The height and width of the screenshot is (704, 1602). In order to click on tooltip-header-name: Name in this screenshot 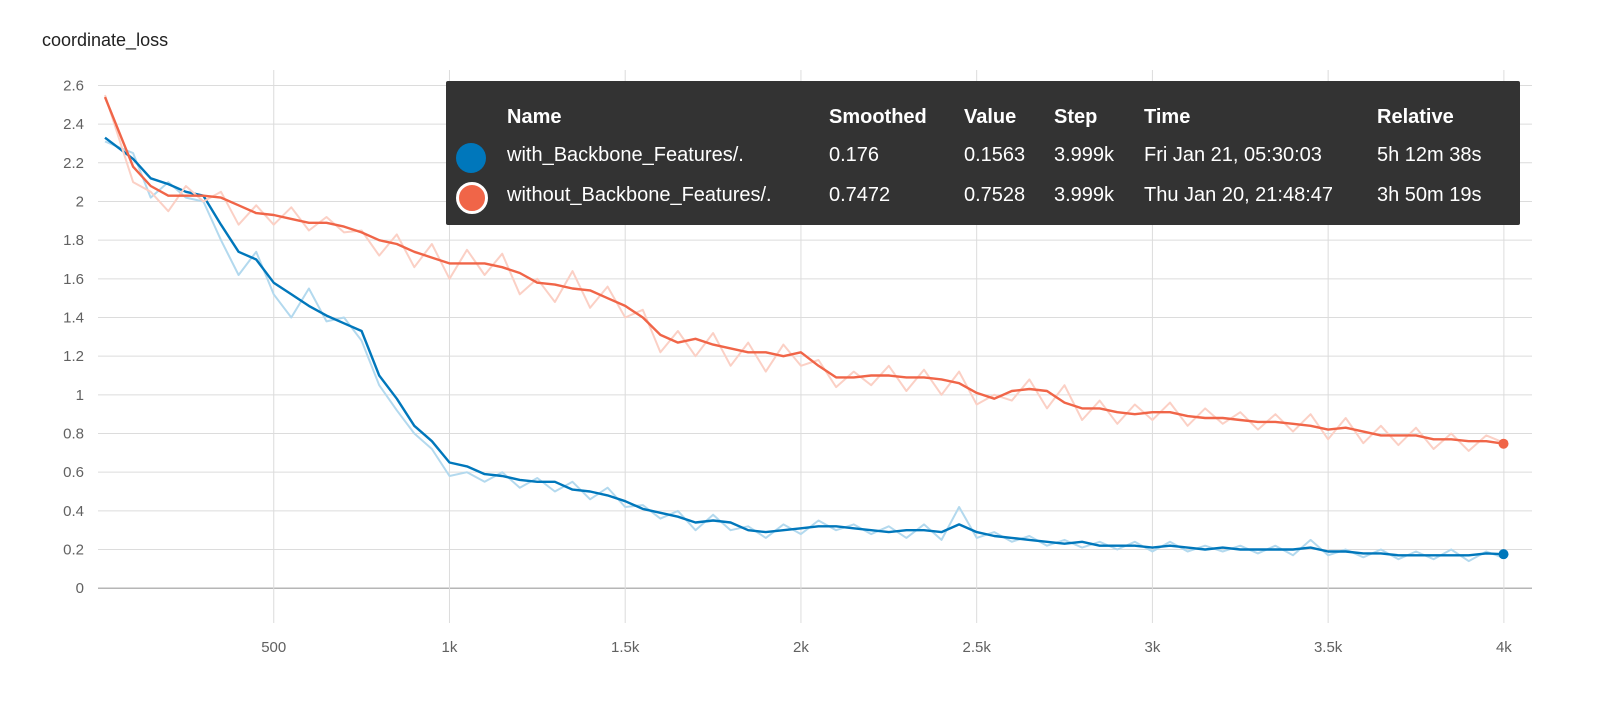, I will do `click(534, 117)`.